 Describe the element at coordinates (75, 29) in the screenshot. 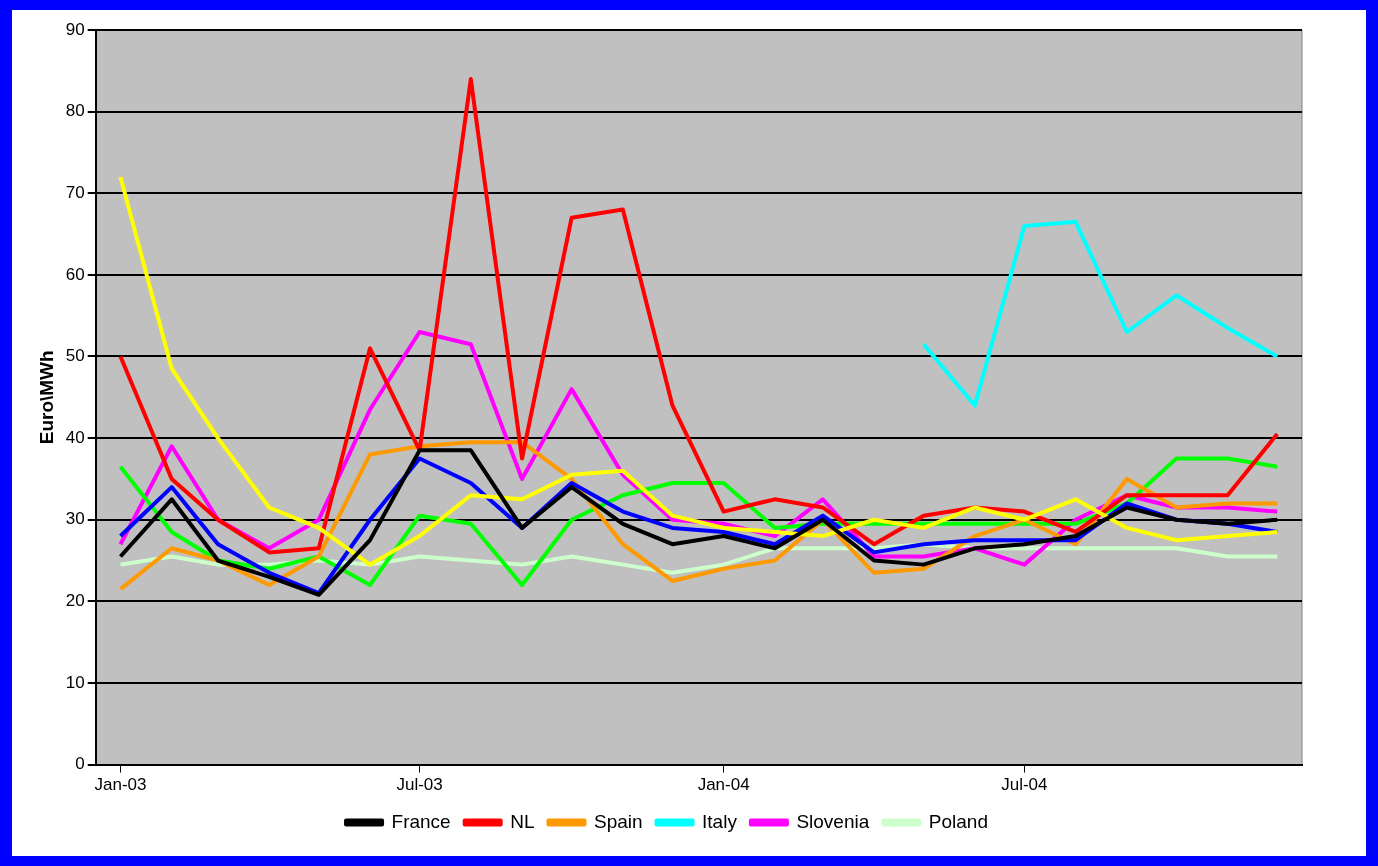

I see `y-tick-label: 90` at that location.